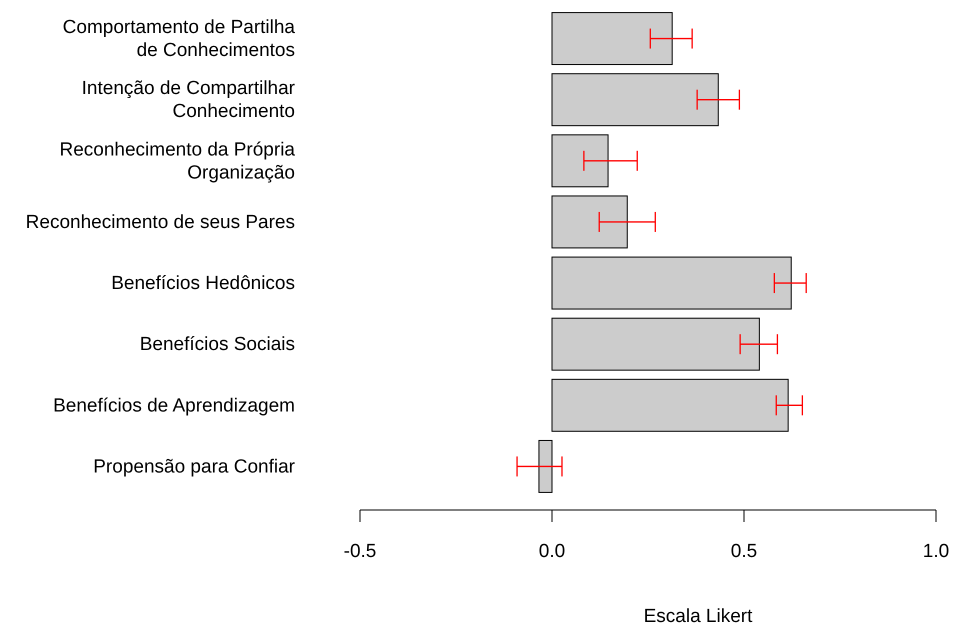 The width and height of the screenshot is (954, 629). What do you see at coordinates (699, 616) in the screenshot?
I see `x-axis-title: Escala Likert` at bounding box center [699, 616].